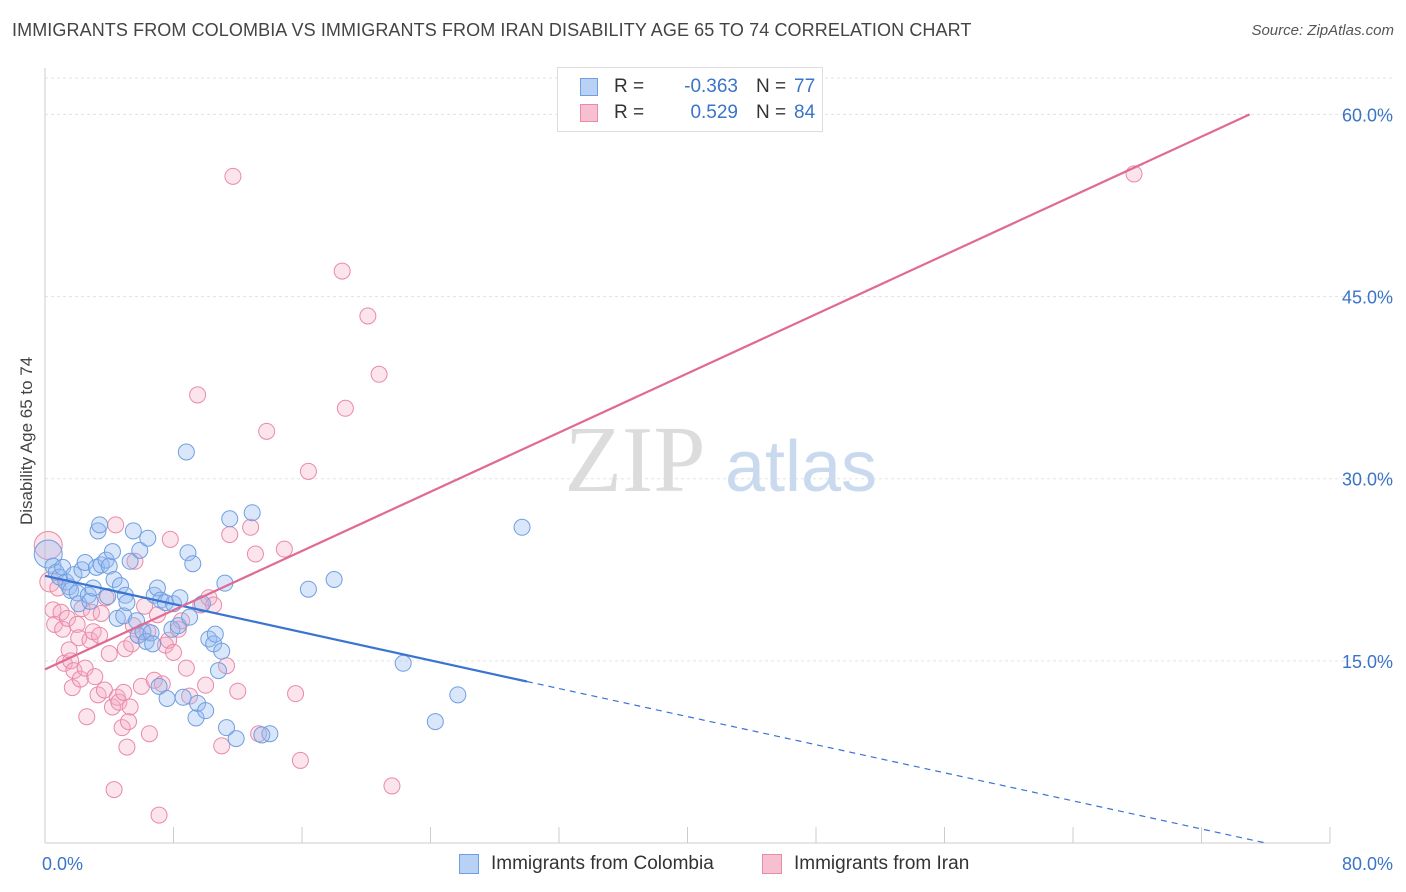 The image size is (1406, 892). I want to click on trend-line-colombia-extension, so click(896, 762).